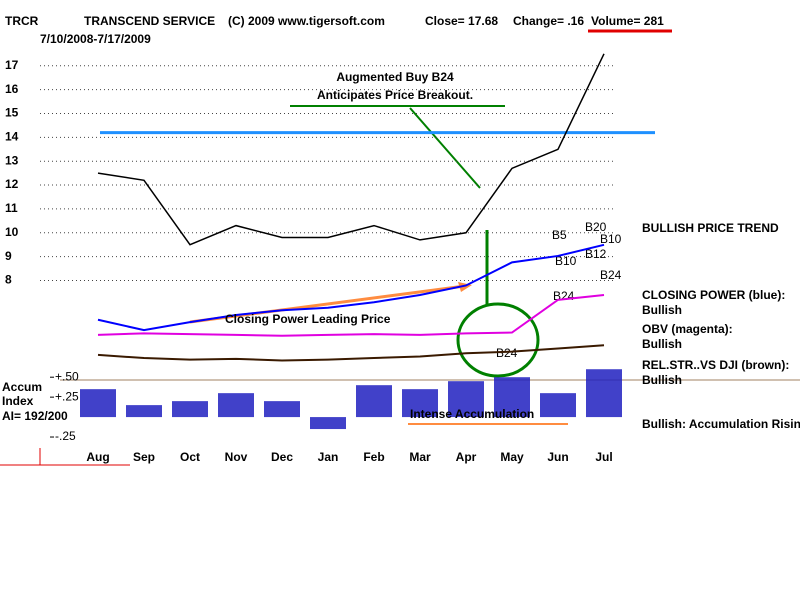 The image size is (800, 600). I want to click on y-tick-label: +.50, so click(67, 376).